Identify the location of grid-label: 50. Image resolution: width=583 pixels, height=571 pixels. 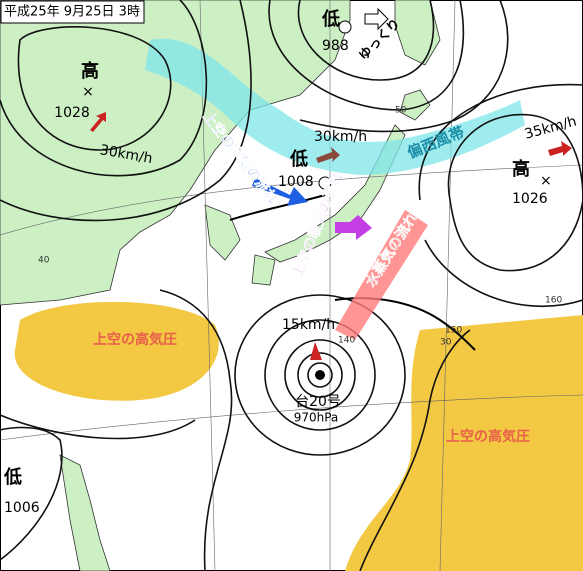
(401, 111).